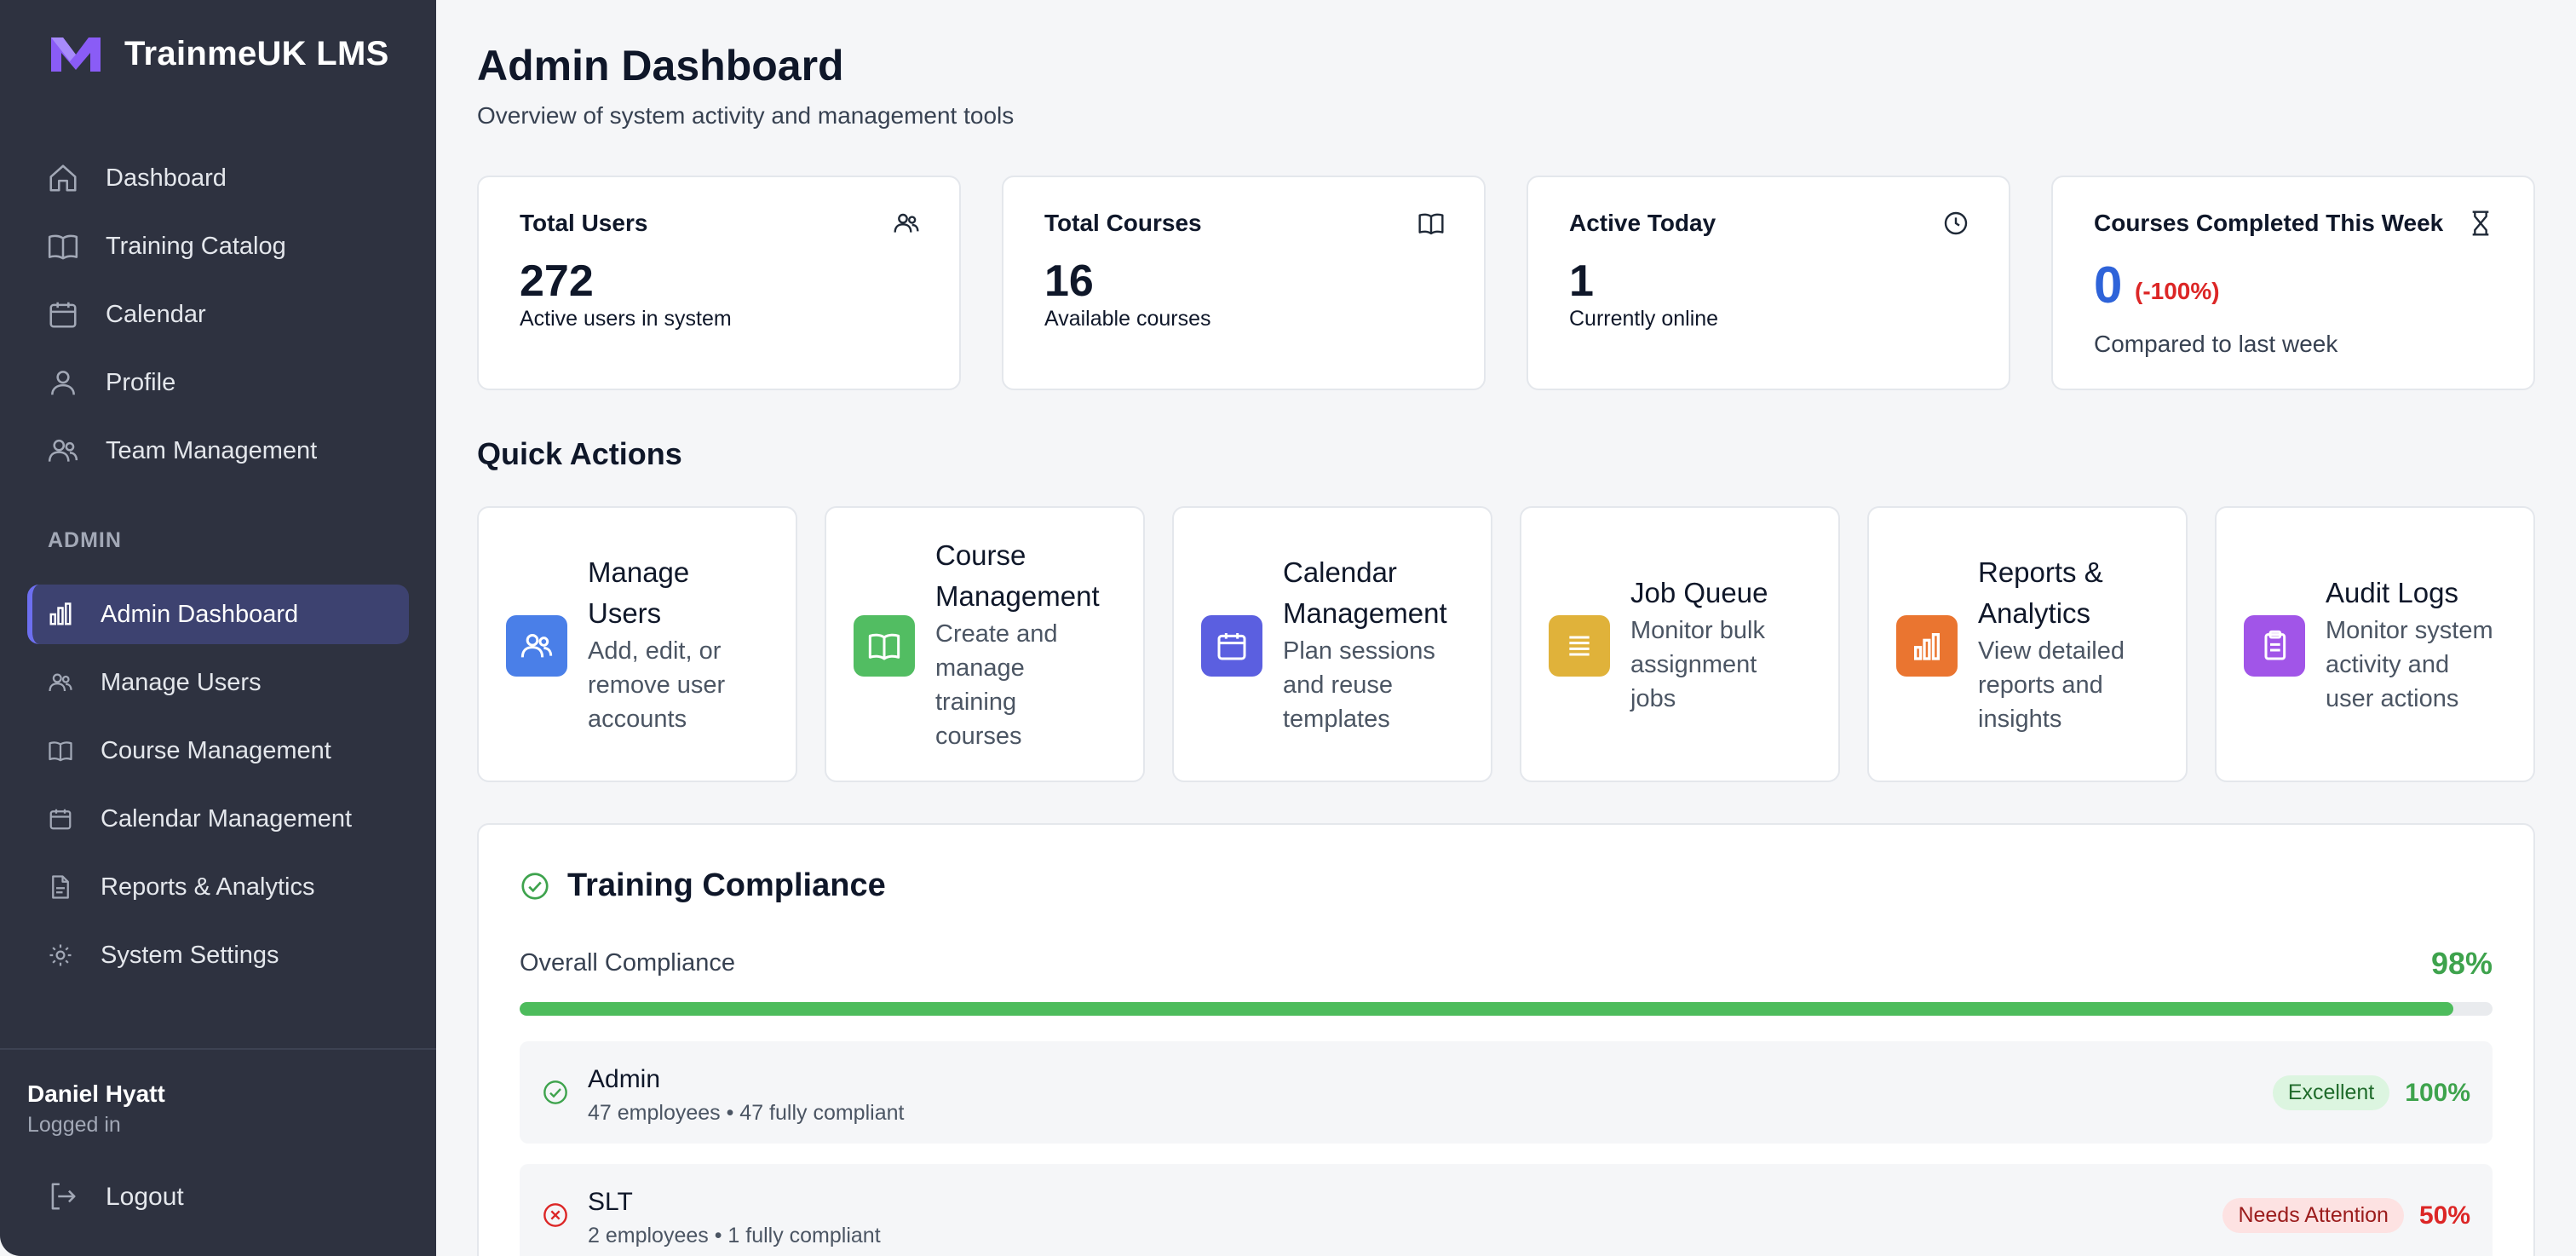 This screenshot has width=2576, height=1256. I want to click on sidebar-item-label: Training Catalog, so click(196, 246).